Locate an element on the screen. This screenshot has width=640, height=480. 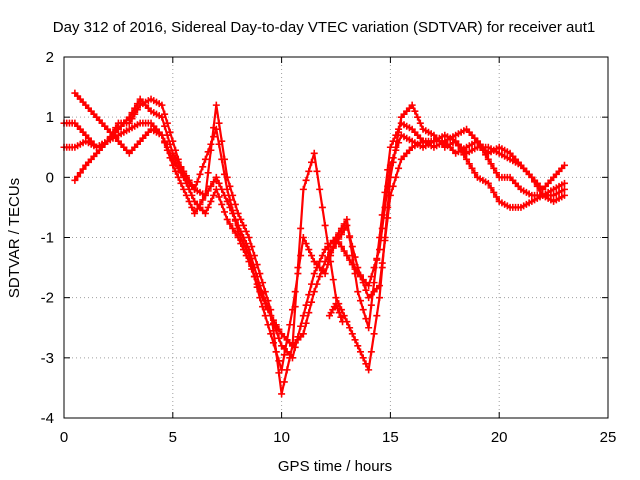
x-tick-label: 10 is located at coordinates (281, 437).